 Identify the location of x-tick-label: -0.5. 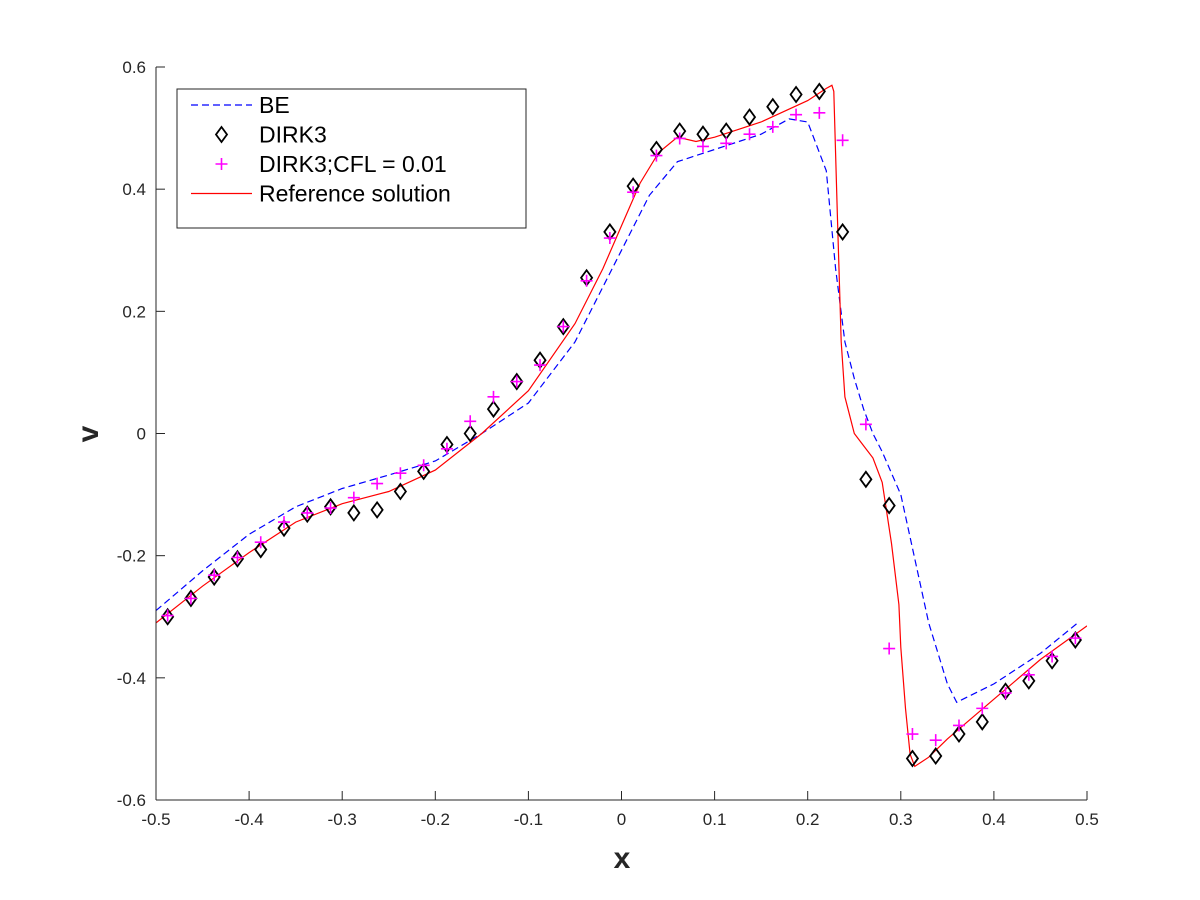
(155, 819).